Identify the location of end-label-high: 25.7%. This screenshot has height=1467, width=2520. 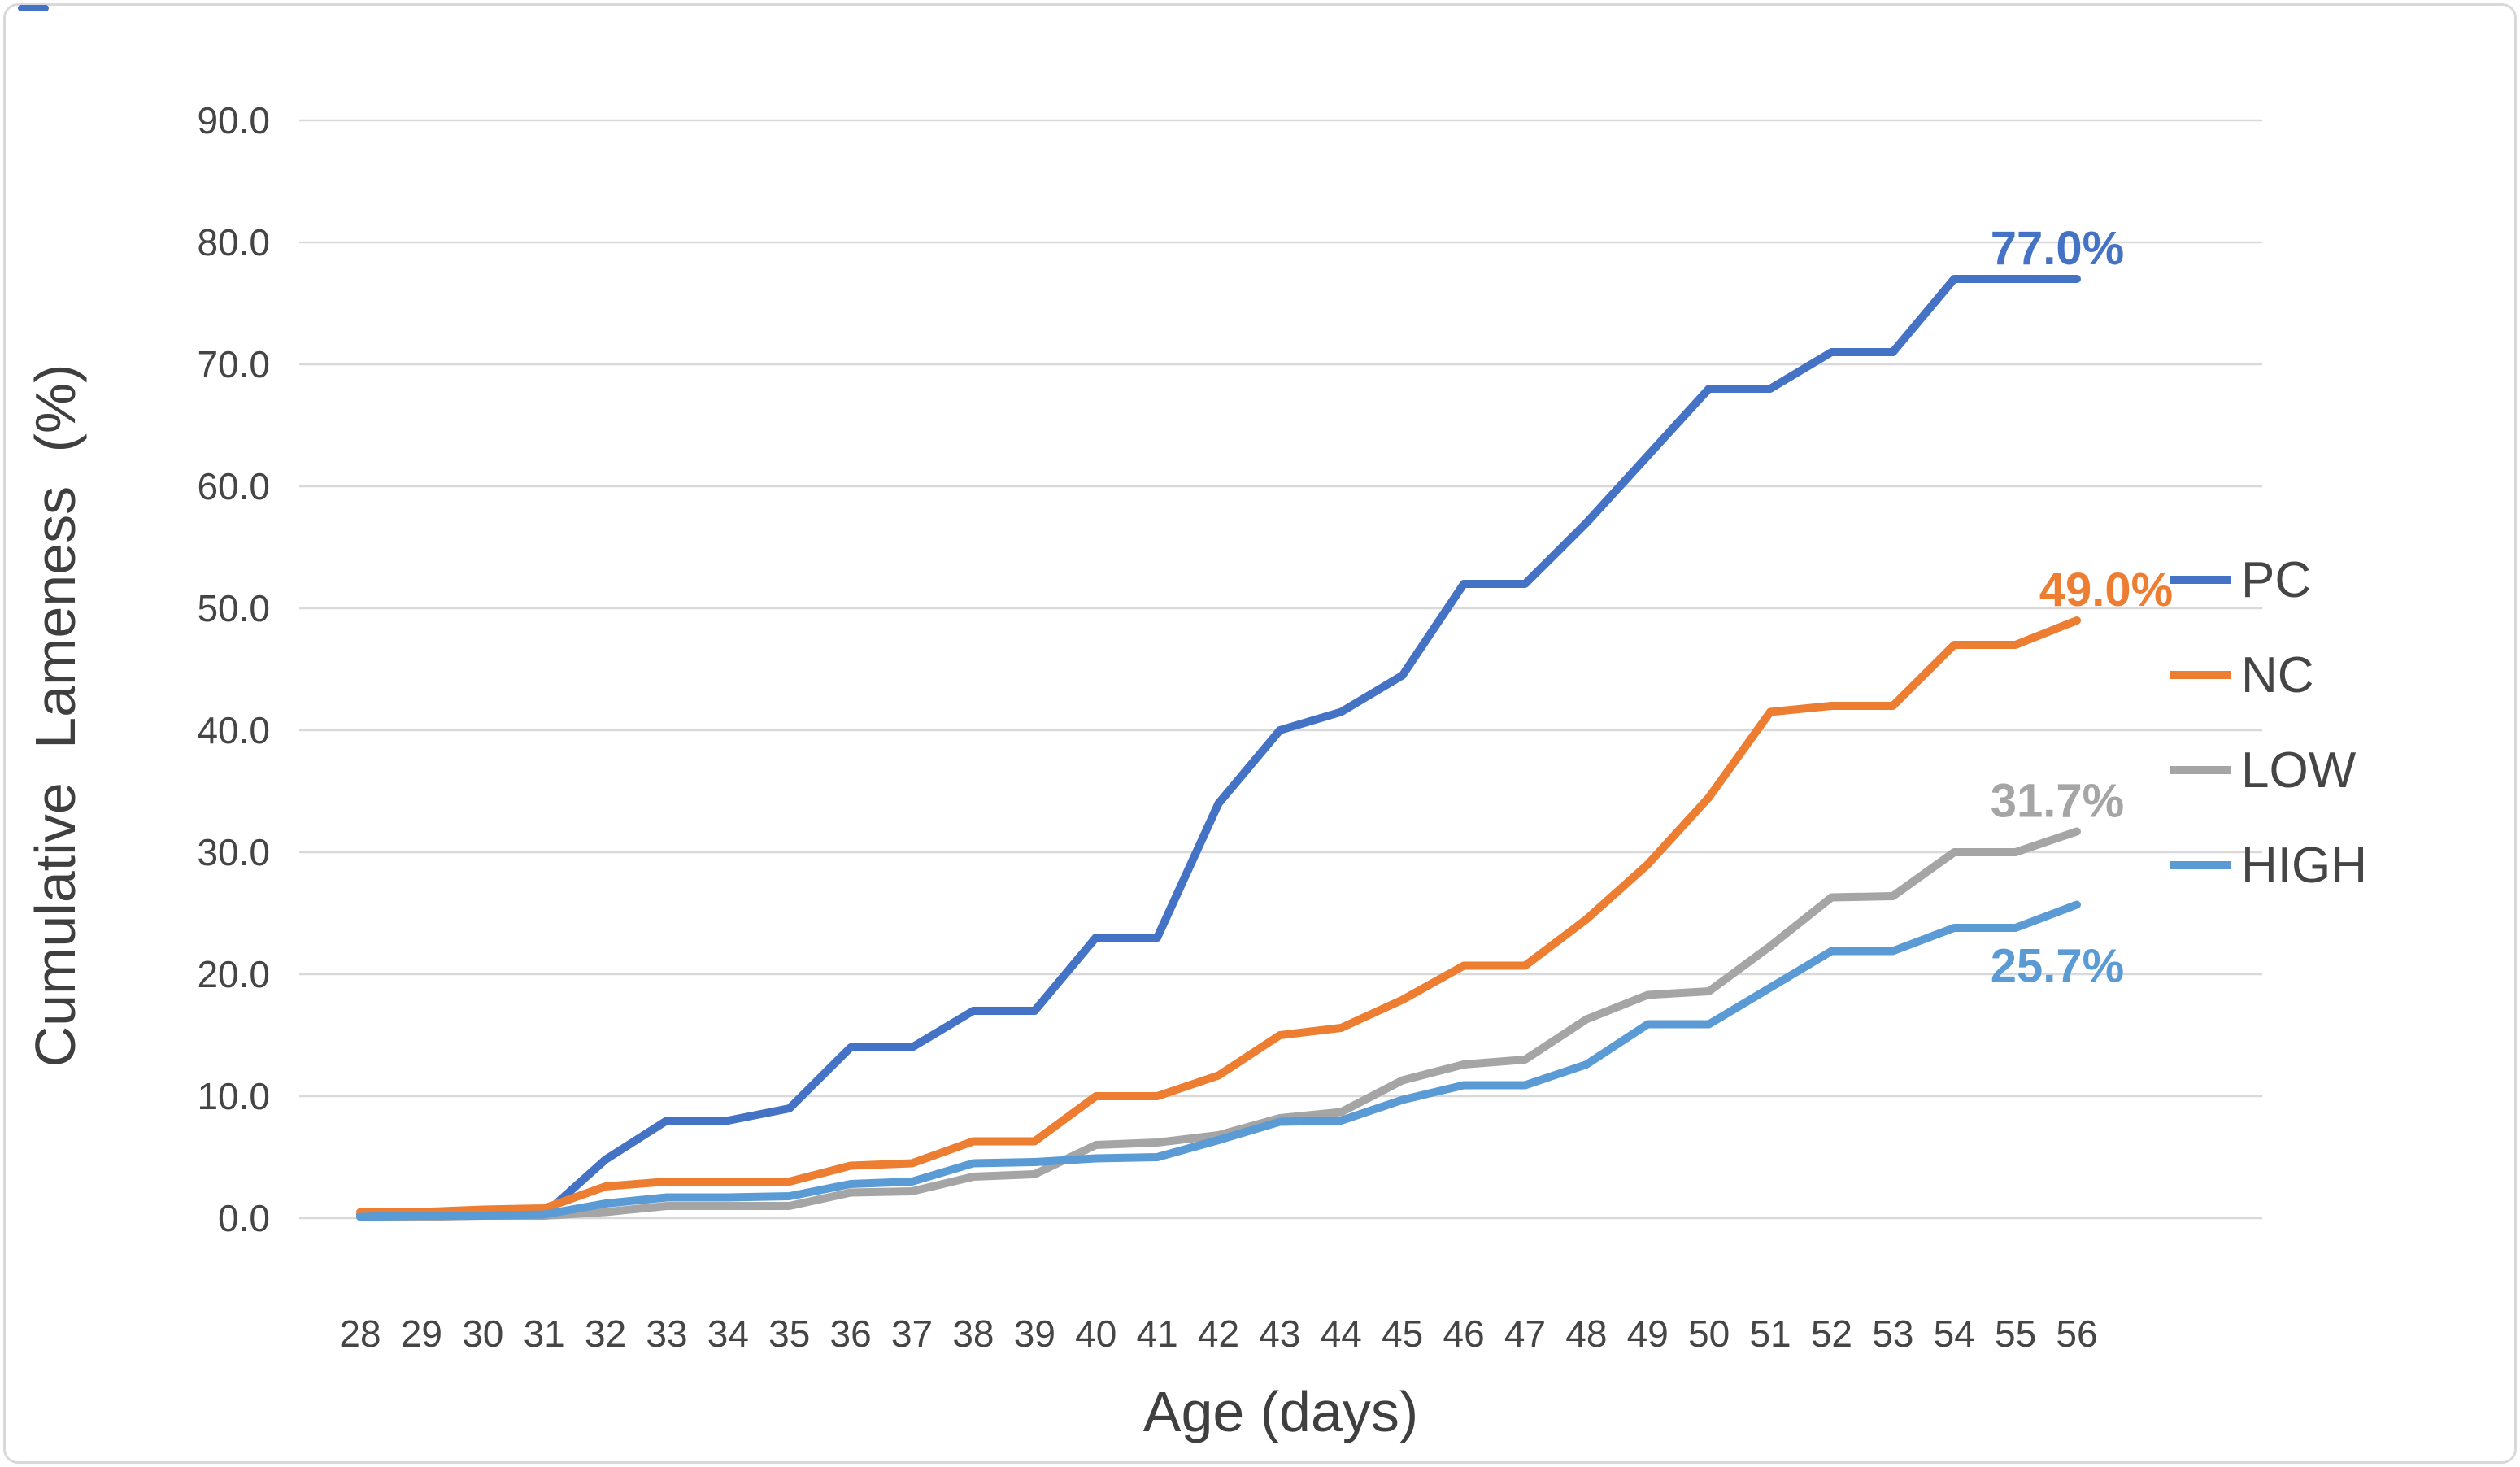
(2057, 967).